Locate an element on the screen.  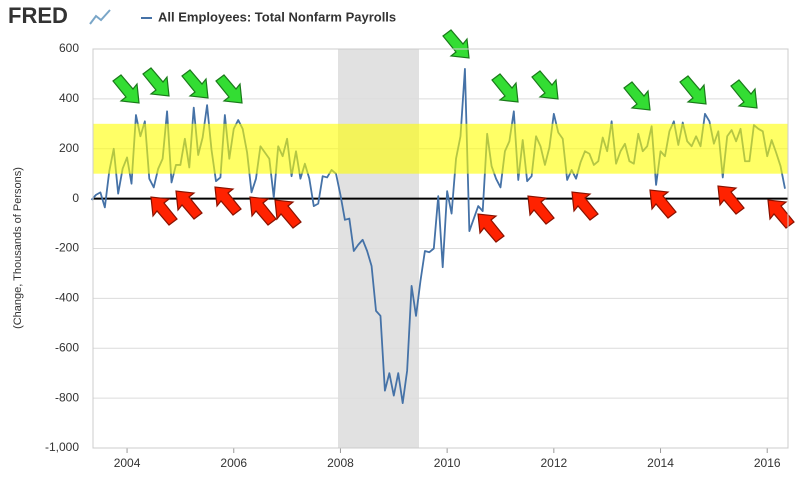
x-tick-label: 2014 is located at coordinates (660, 463).